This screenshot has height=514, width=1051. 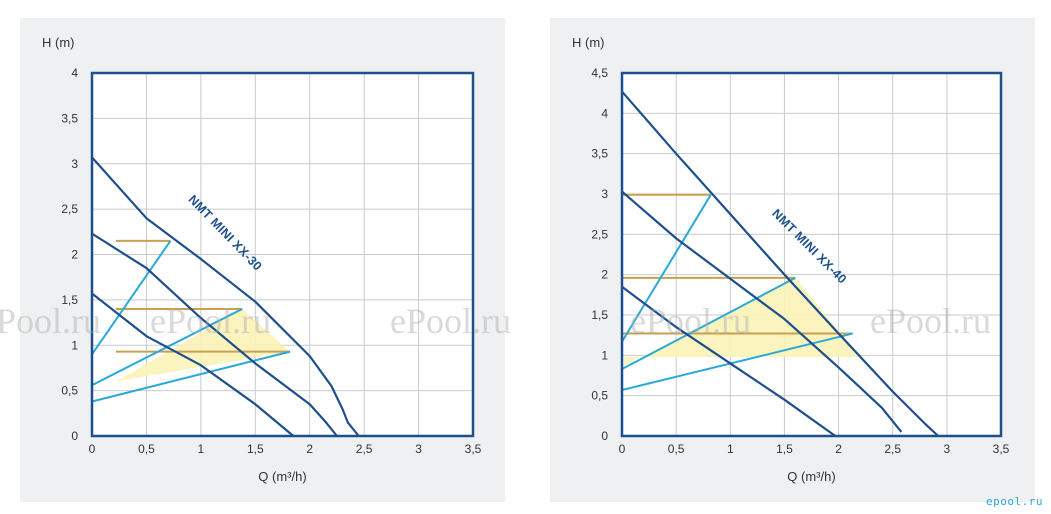 What do you see at coordinates (599, 73) in the screenshot?
I see `y-tick-label: 4,5` at bounding box center [599, 73].